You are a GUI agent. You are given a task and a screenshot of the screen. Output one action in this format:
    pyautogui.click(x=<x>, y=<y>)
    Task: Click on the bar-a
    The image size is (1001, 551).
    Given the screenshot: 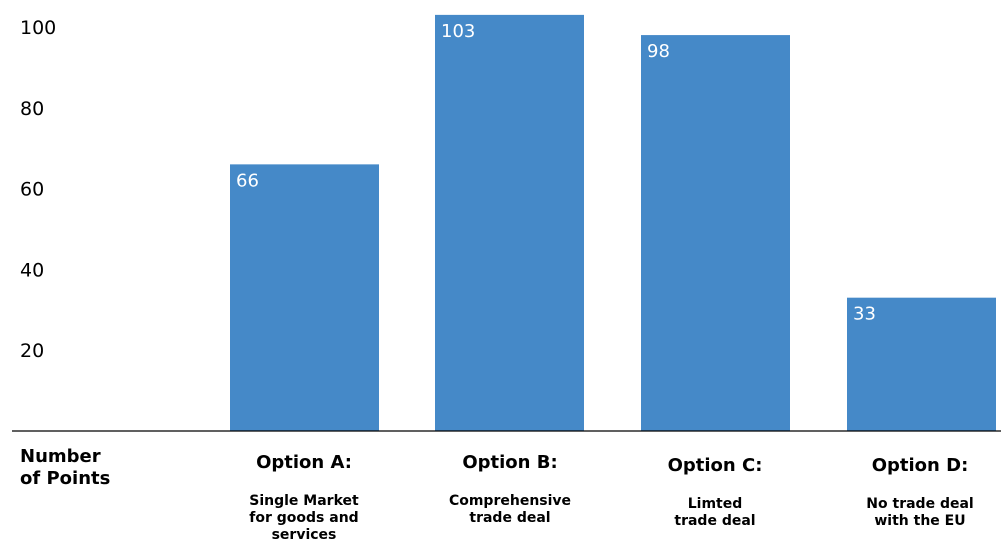 What is the action you would take?
    pyautogui.click(x=304, y=298)
    